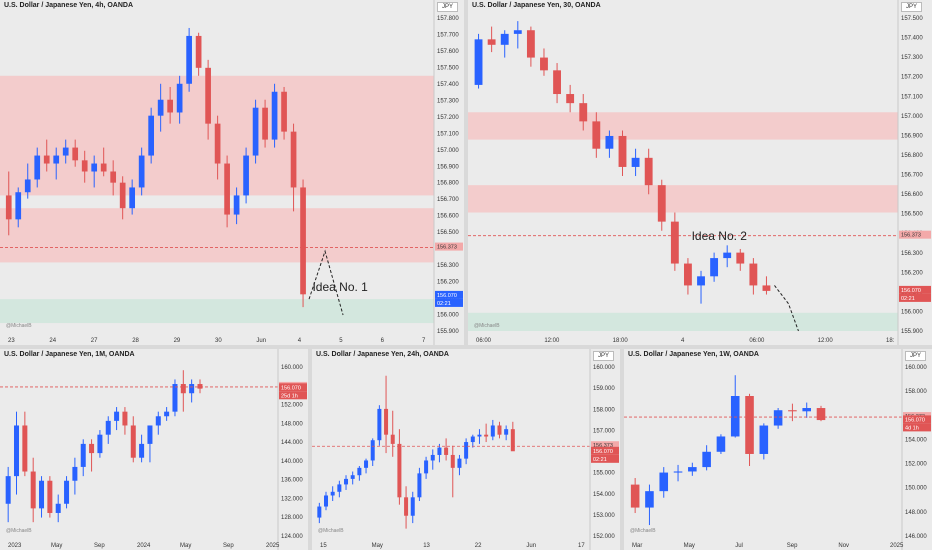 This screenshot has height=550, width=932. I want to click on y-tick-label: 157.700, so click(448, 35).